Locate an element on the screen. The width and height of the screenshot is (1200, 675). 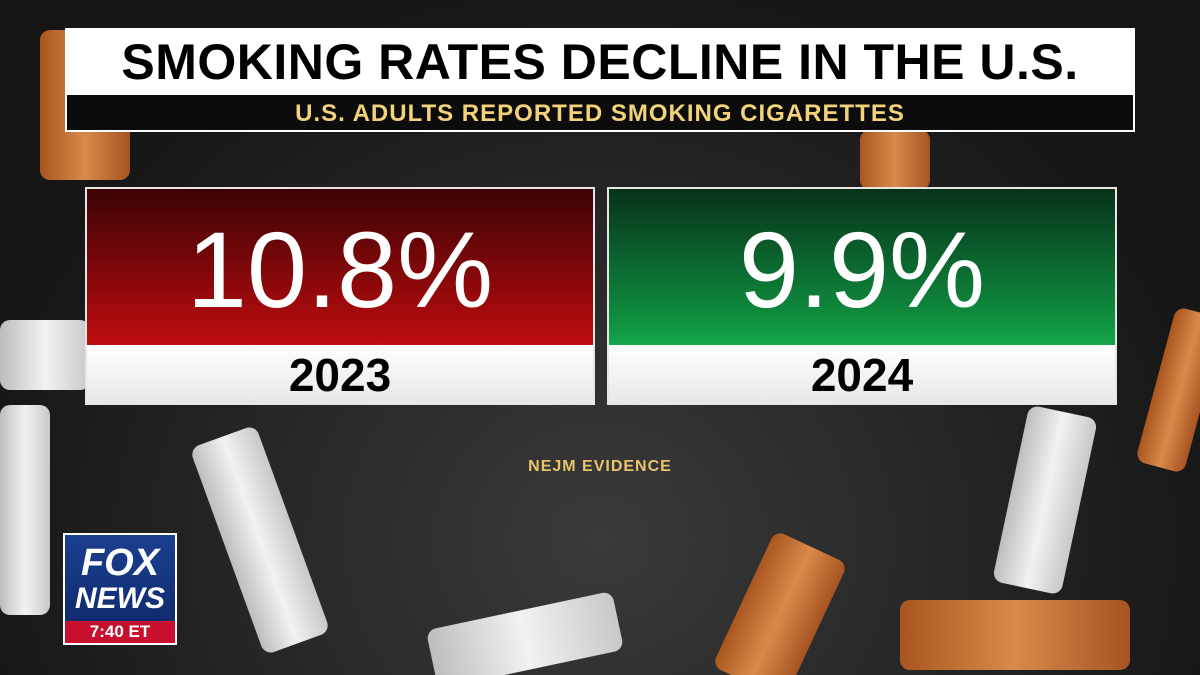
stat-card: 9.9% 2024 is located at coordinates (862, 296).